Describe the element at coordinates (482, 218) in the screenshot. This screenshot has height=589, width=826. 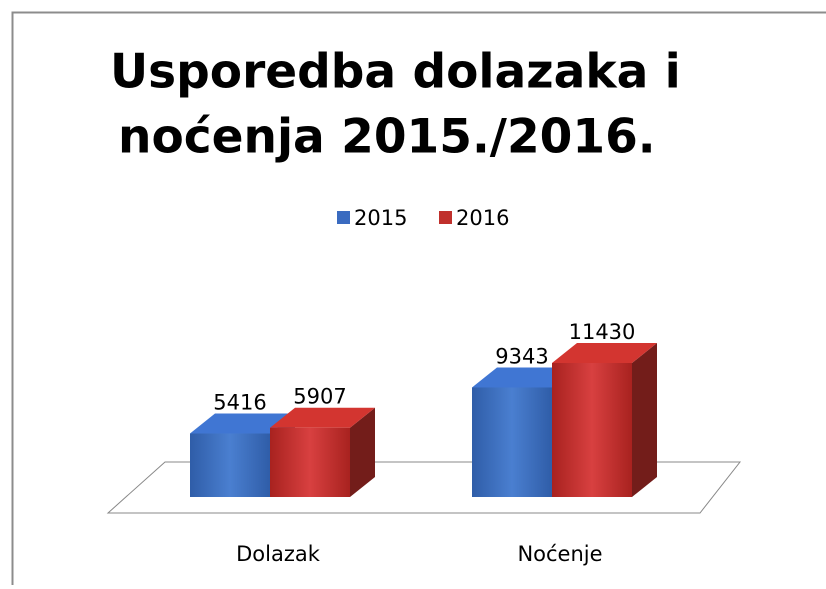
I see `legend-label: 2016` at that location.